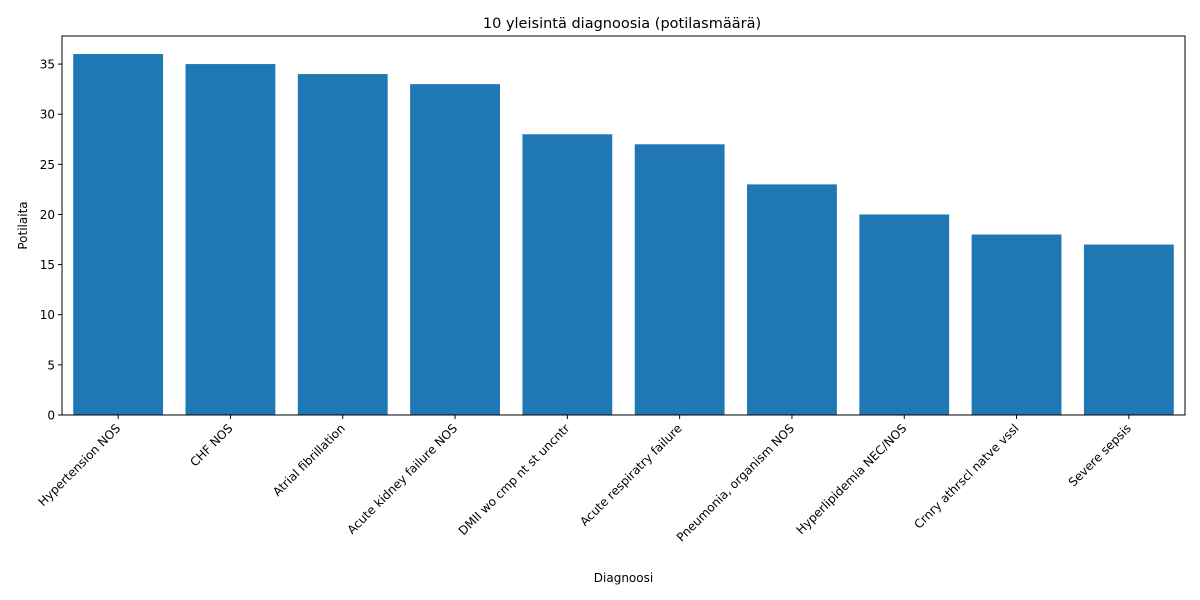 This screenshot has height=600, width=1200. I want to click on y-tick-label: 0, so click(51, 416).